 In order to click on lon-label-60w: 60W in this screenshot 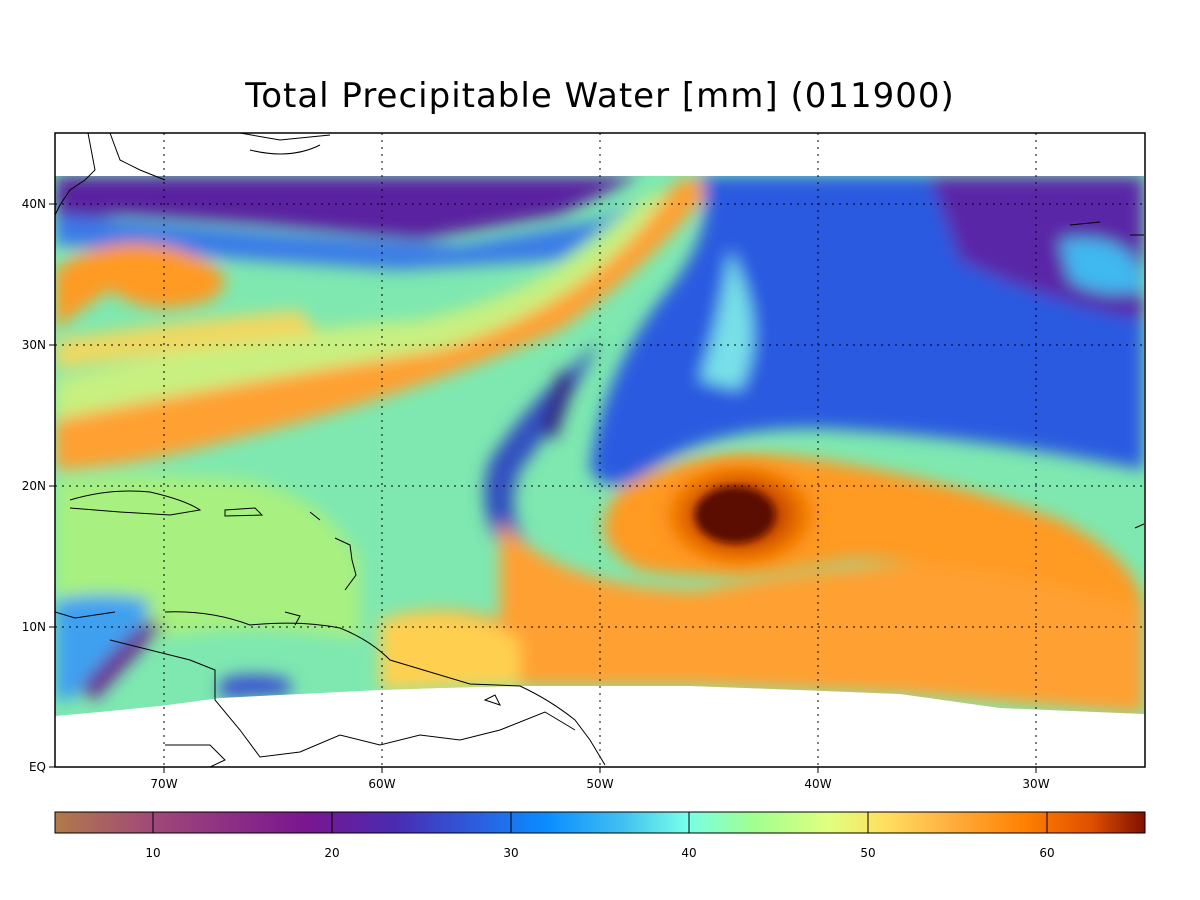, I will do `click(381, 784)`.